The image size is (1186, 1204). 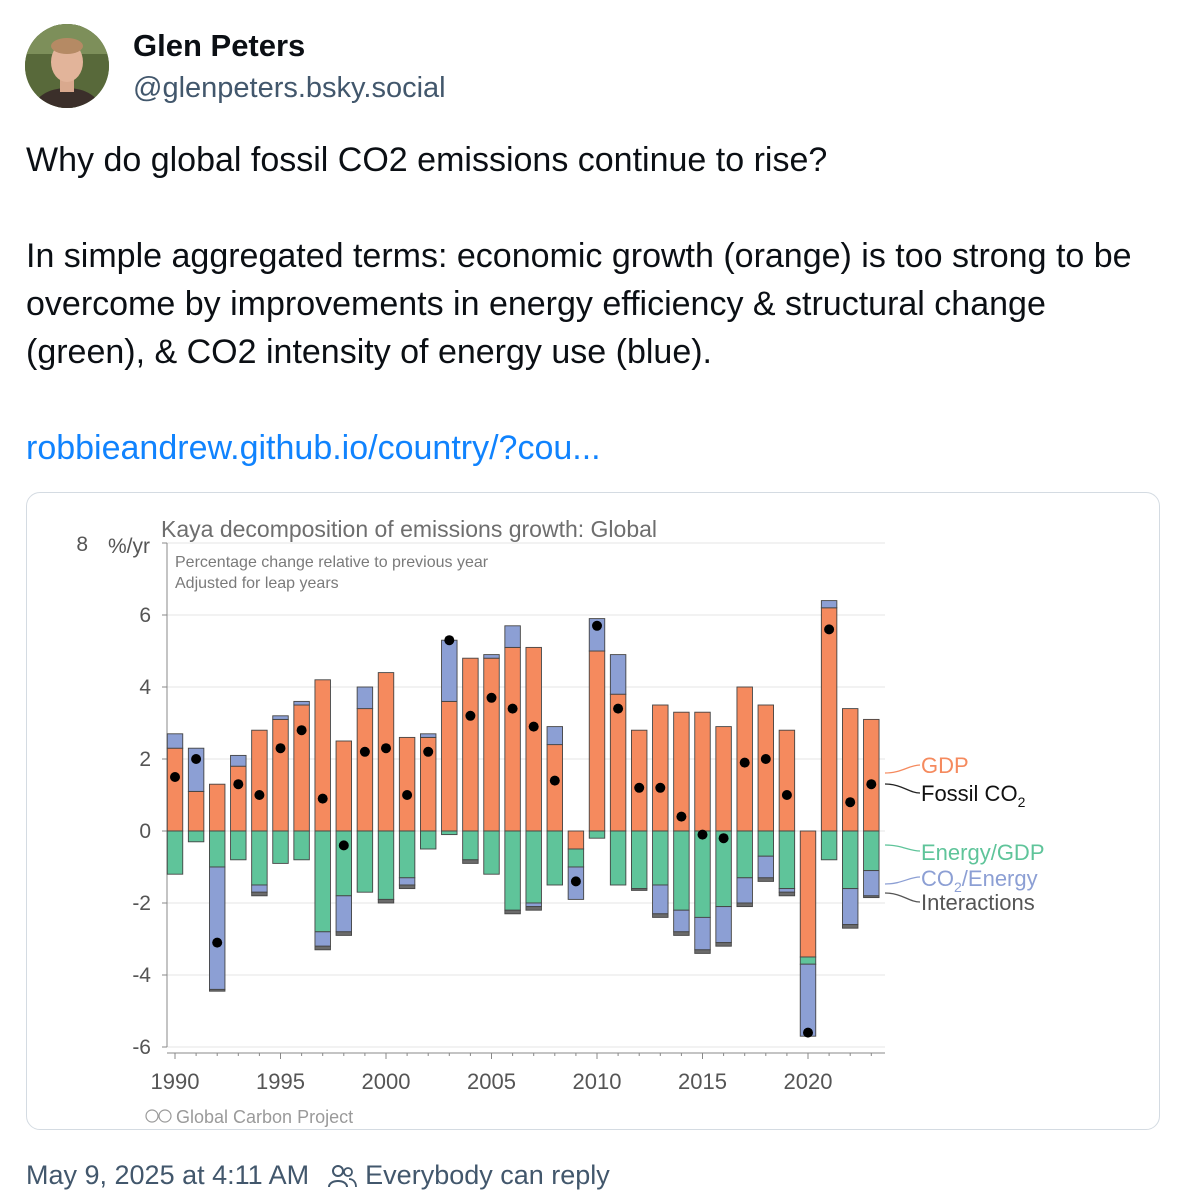 I want to click on bar-energy-gdp-2018, so click(x=765, y=843).